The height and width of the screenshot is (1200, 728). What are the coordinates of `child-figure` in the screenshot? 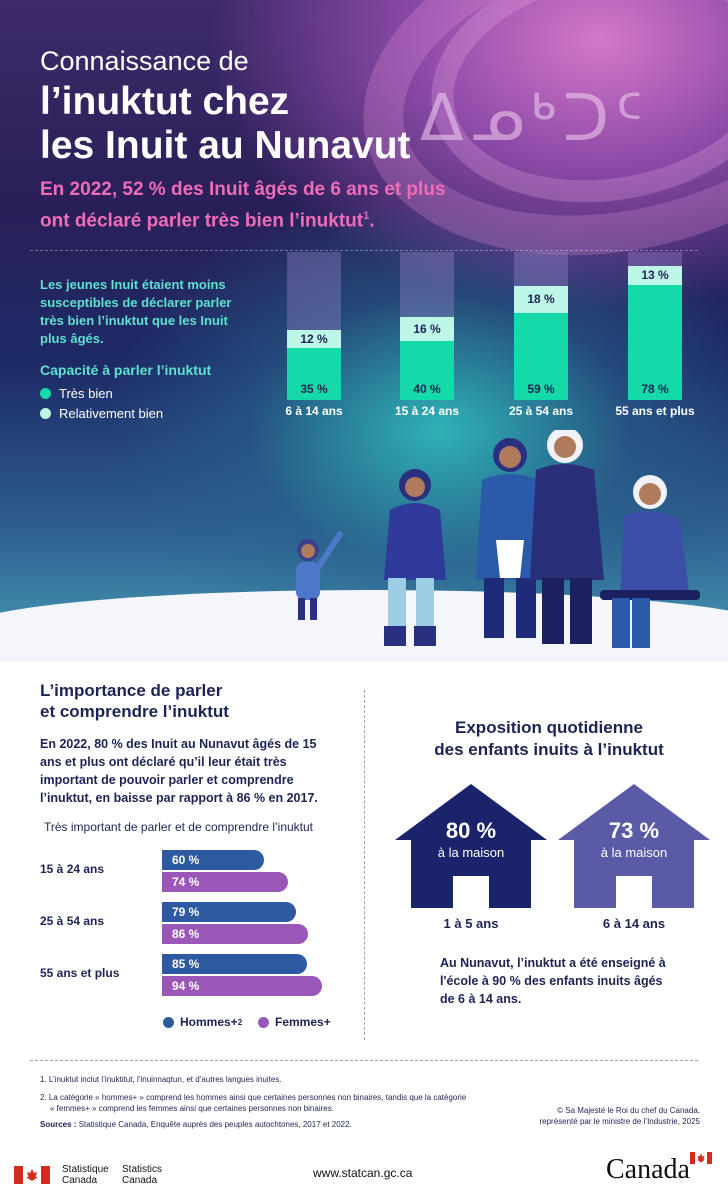 It's located at (319, 575).